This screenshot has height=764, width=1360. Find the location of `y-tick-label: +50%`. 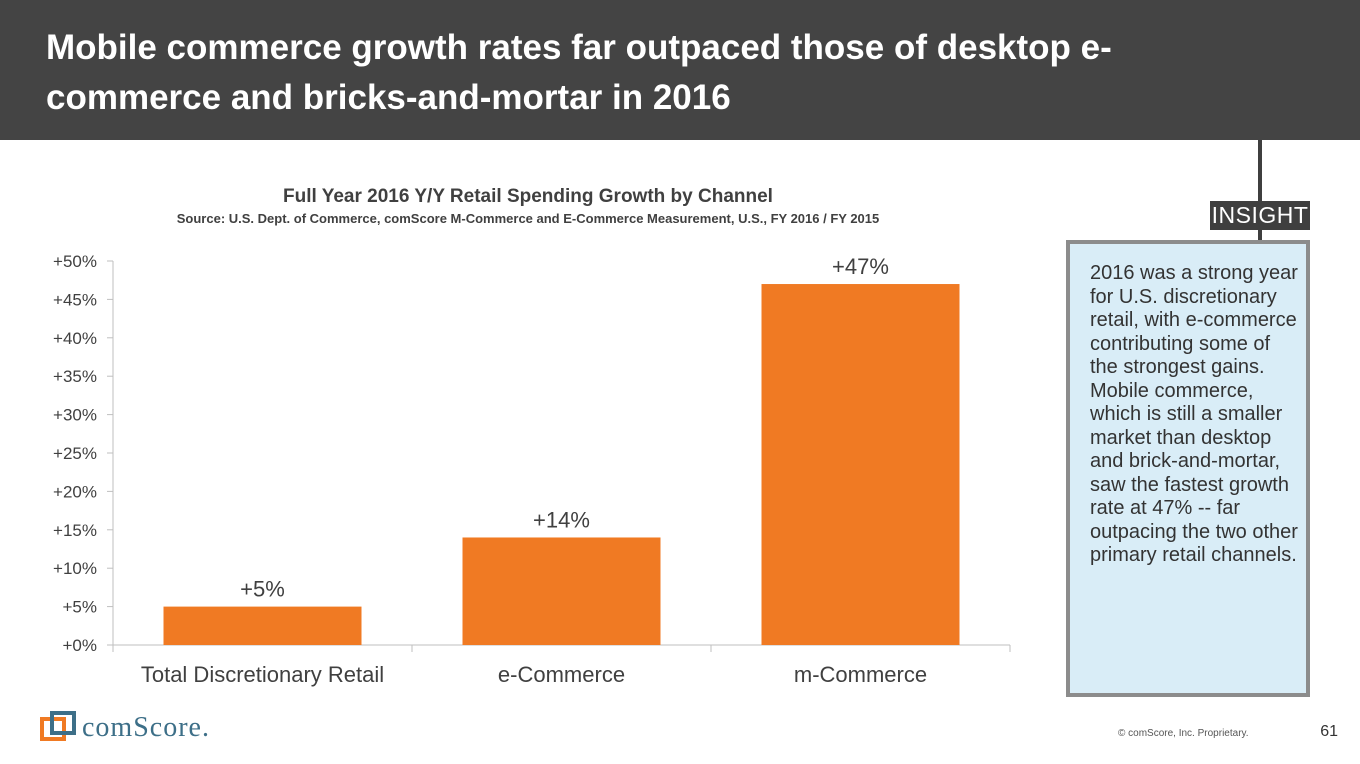

y-tick-label: +50% is located at coordinates (75, 261).